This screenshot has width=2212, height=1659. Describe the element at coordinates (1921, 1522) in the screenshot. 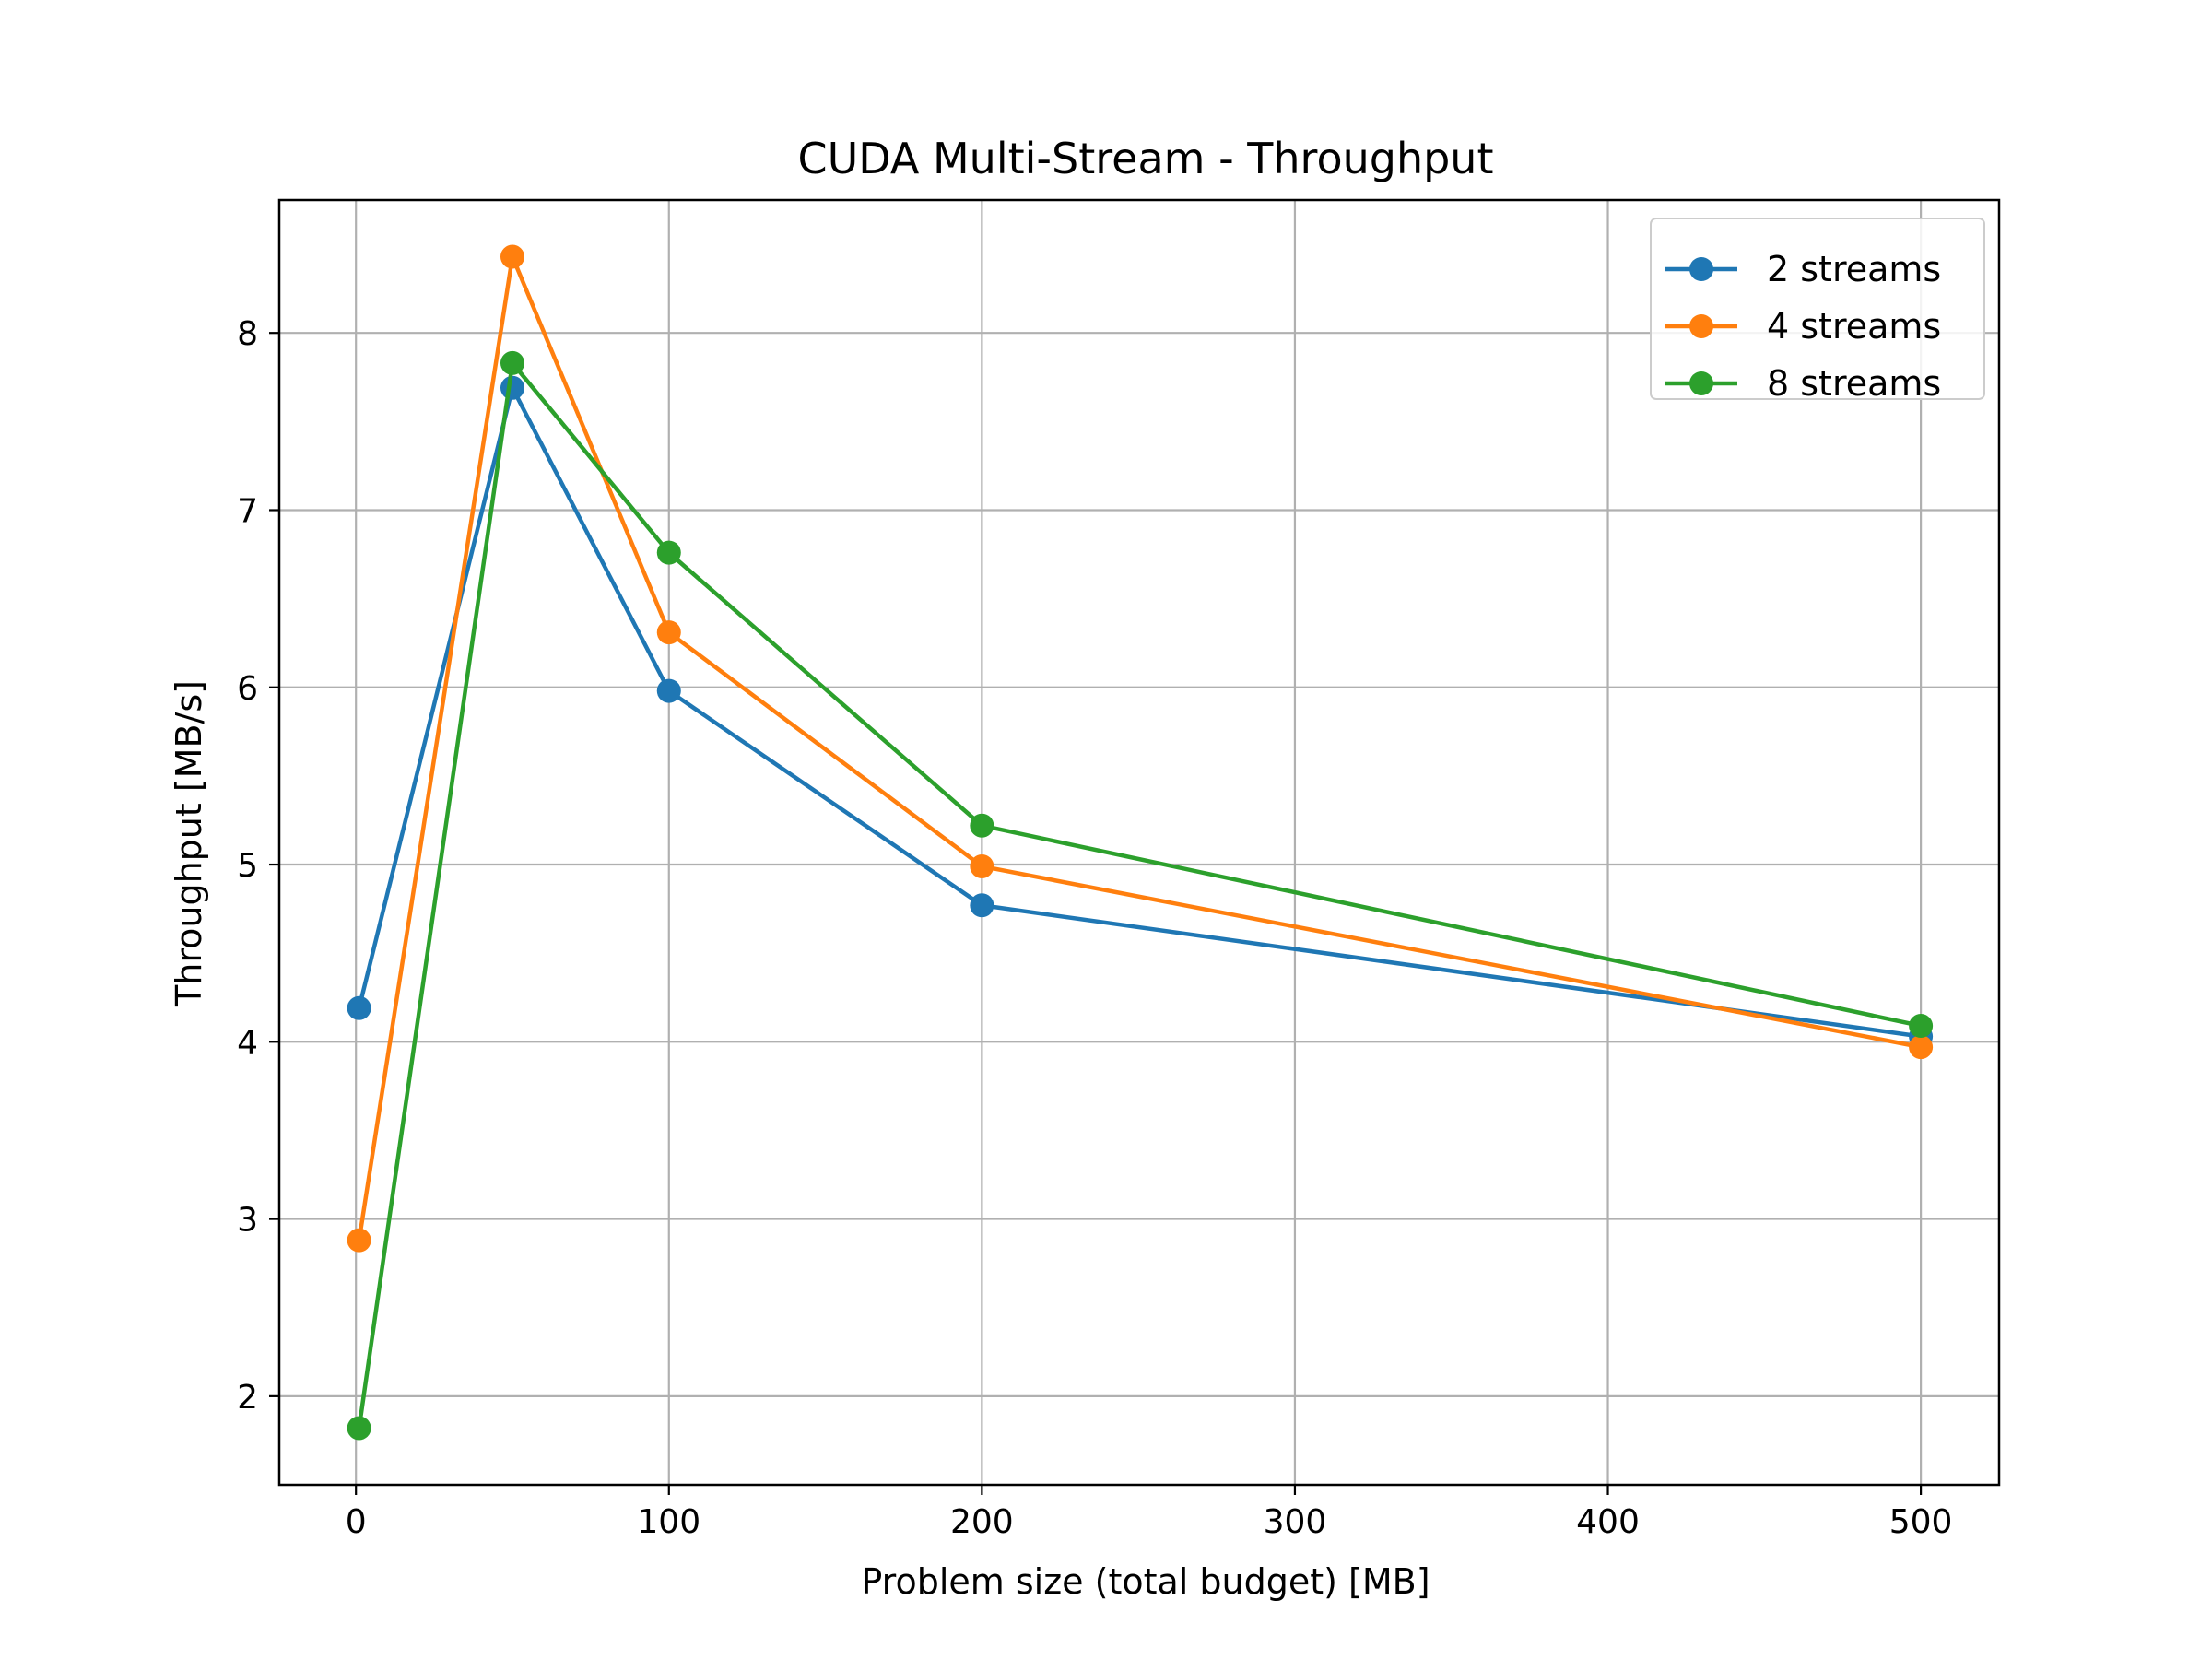

I see `x-tick-label: 500` at that location.